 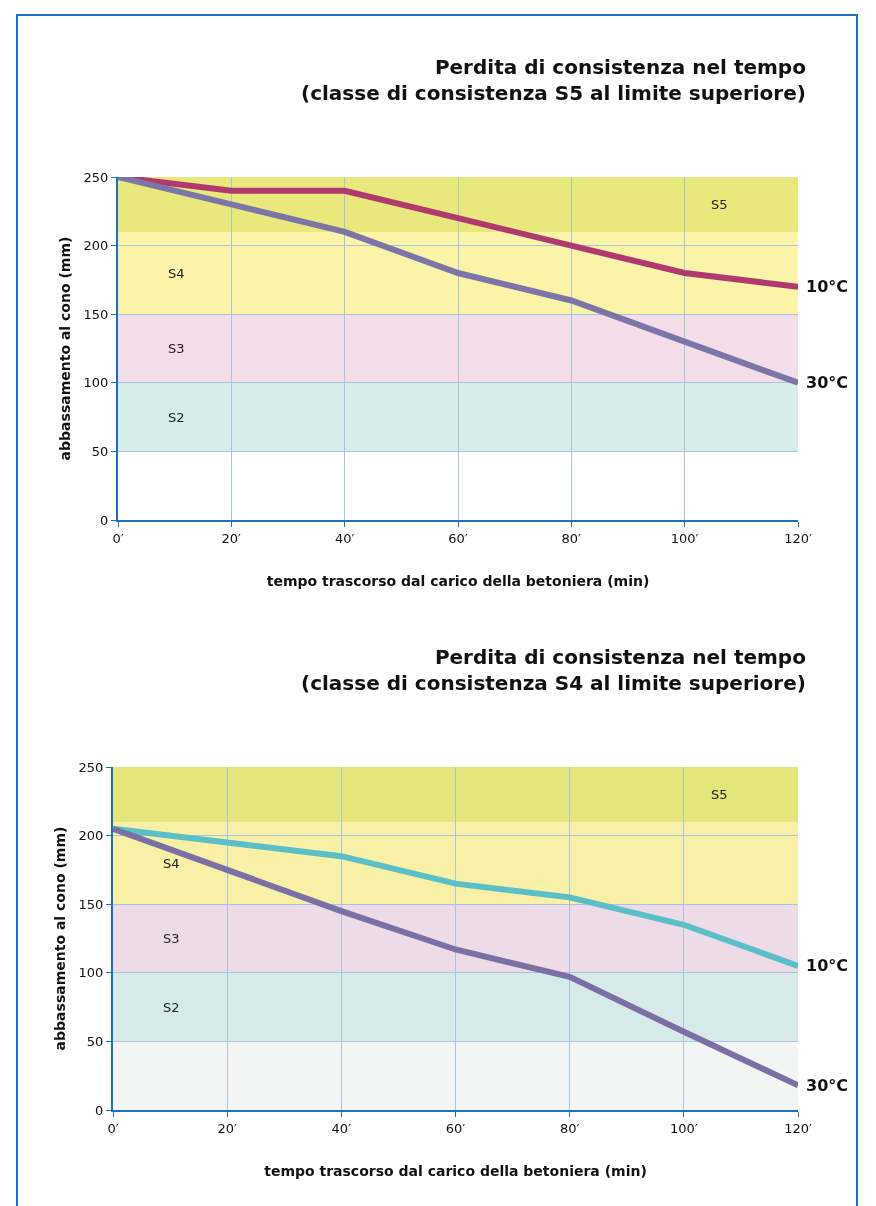 What do you see at coordinates (553, 80) in the screenshot?
I see `chart-title: Perdita di consistenza nel tempo (classe di consistenza S5 al limite superiore)` at bounding box center [553, 80].